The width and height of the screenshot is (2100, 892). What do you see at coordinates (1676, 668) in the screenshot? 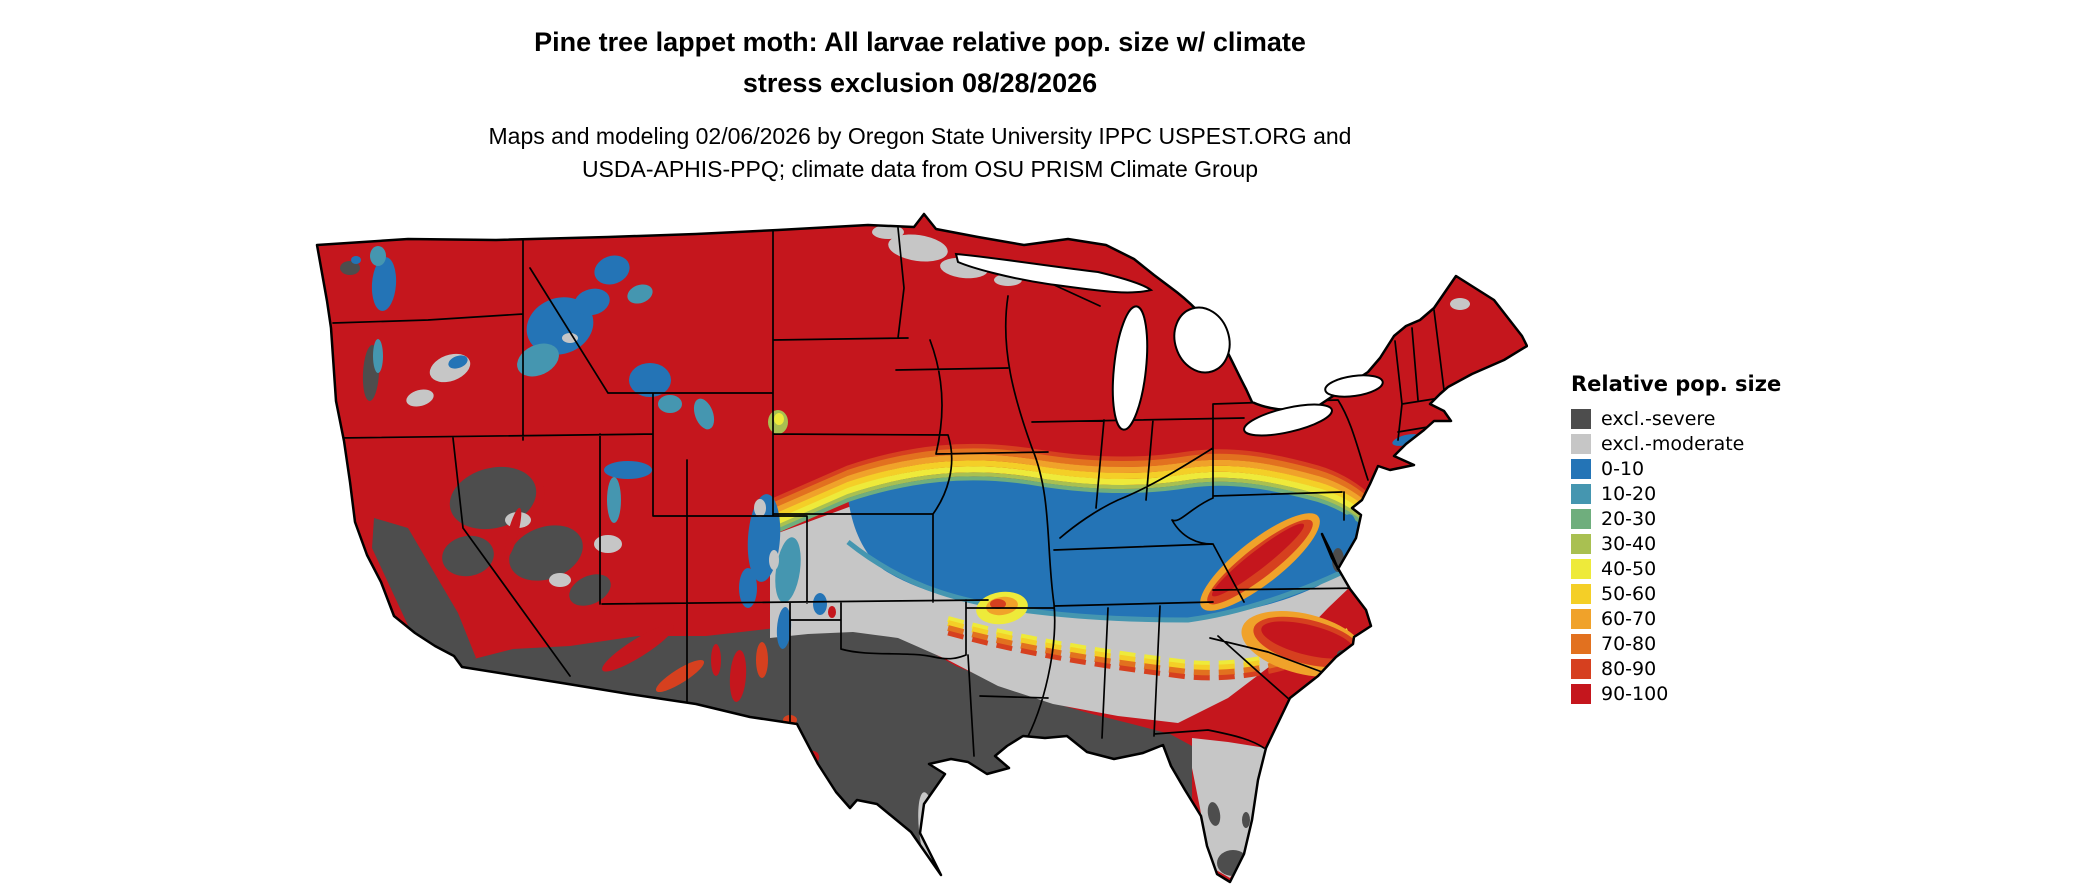
I see `legend-item: 80-90` at bounding box center [1676, 668].